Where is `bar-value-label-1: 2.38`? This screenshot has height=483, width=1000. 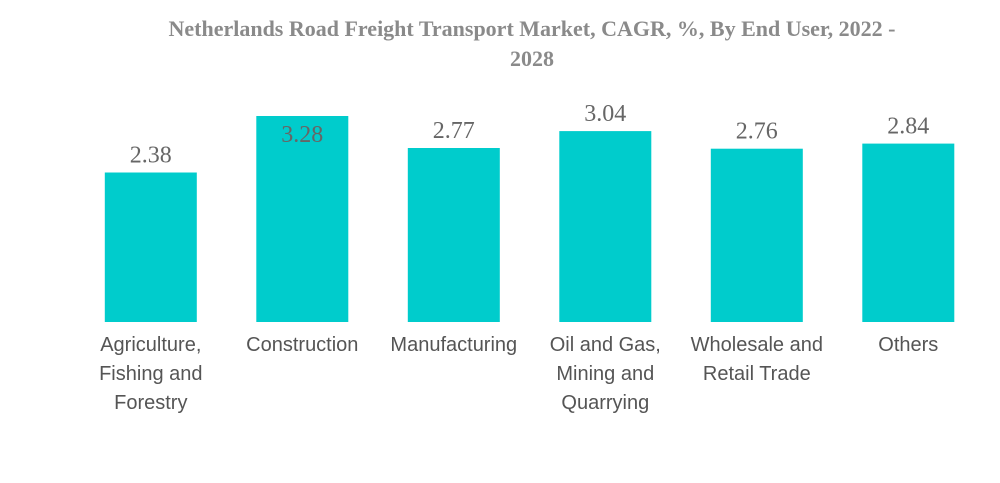 bar-value-label-1: 2.38 is located at coordinates (151, 156).